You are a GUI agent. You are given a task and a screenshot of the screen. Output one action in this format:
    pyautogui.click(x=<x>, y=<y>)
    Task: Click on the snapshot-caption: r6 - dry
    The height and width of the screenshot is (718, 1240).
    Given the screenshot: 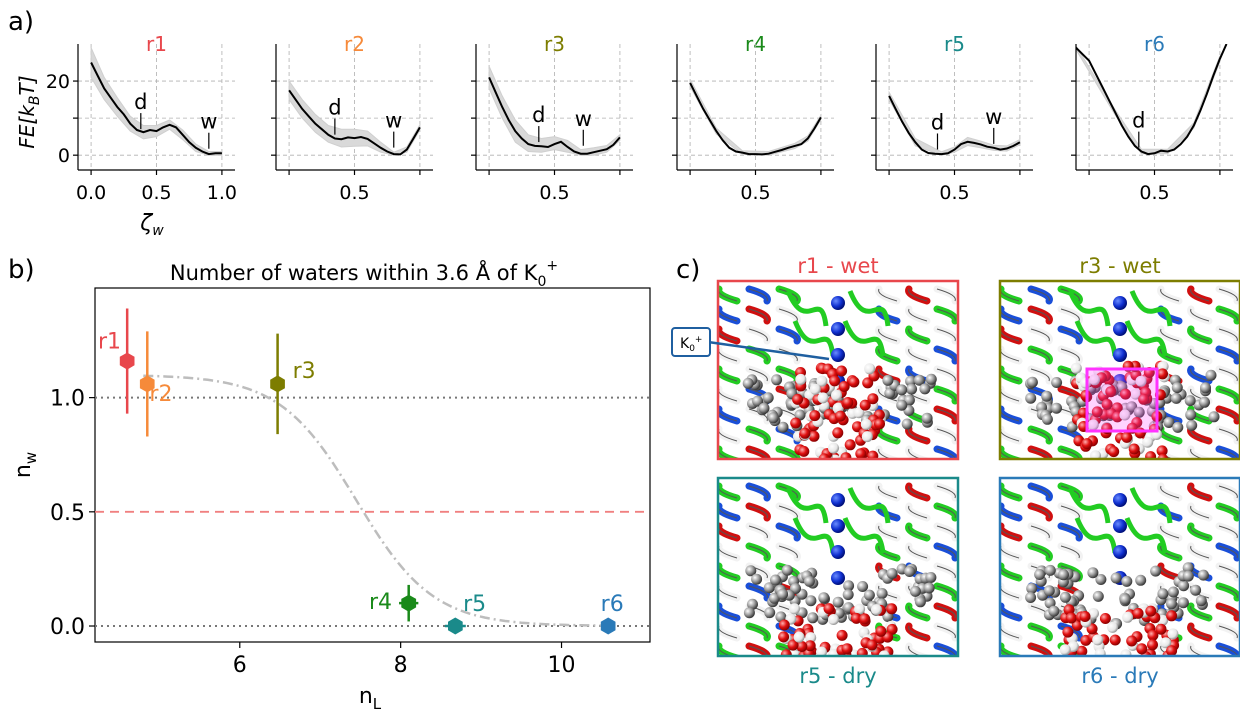 What is the action you would take?
    pyautogui.click(x=1119, y=676)
    